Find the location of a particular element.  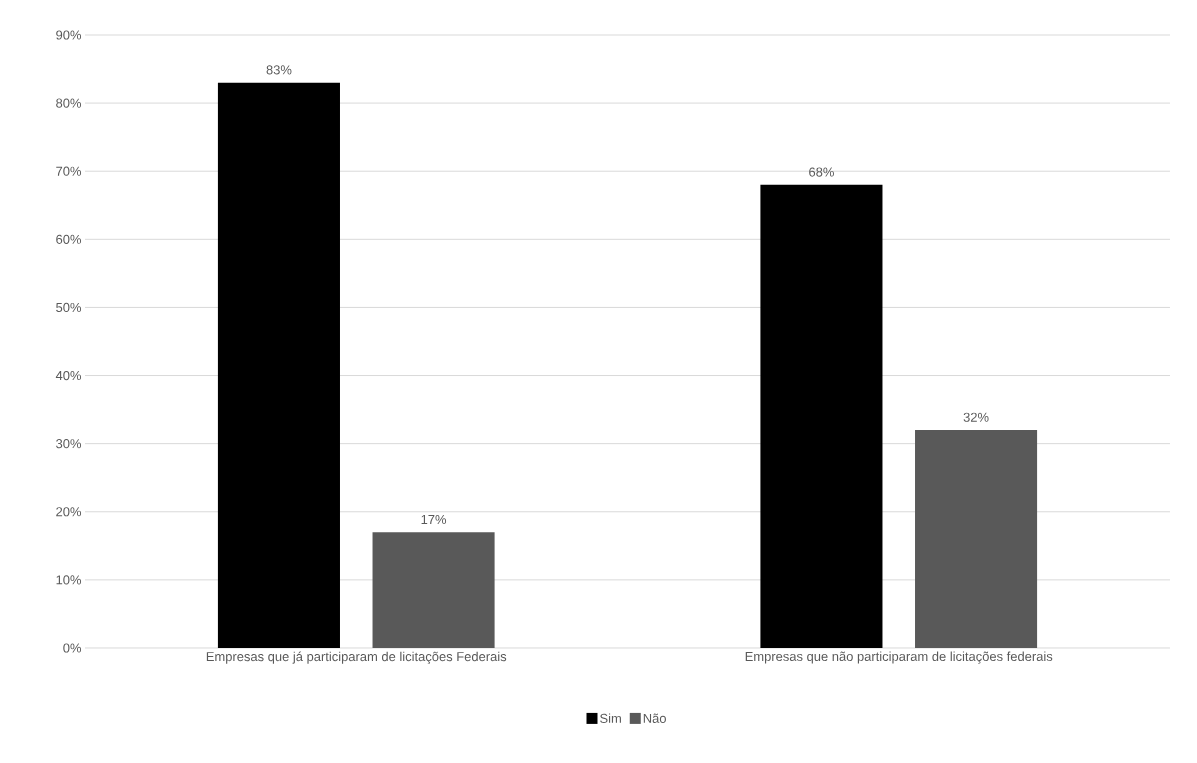

y-tick-label: 20% is located at coordinates (69, 512).